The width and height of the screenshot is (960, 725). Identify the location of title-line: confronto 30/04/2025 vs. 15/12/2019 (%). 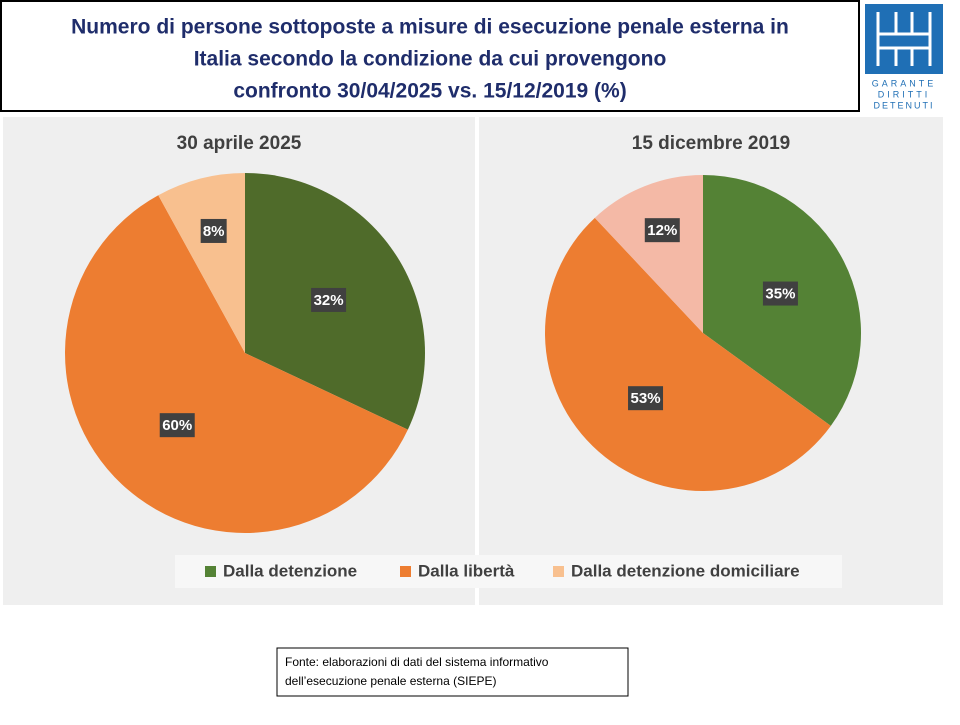
(429, 91).